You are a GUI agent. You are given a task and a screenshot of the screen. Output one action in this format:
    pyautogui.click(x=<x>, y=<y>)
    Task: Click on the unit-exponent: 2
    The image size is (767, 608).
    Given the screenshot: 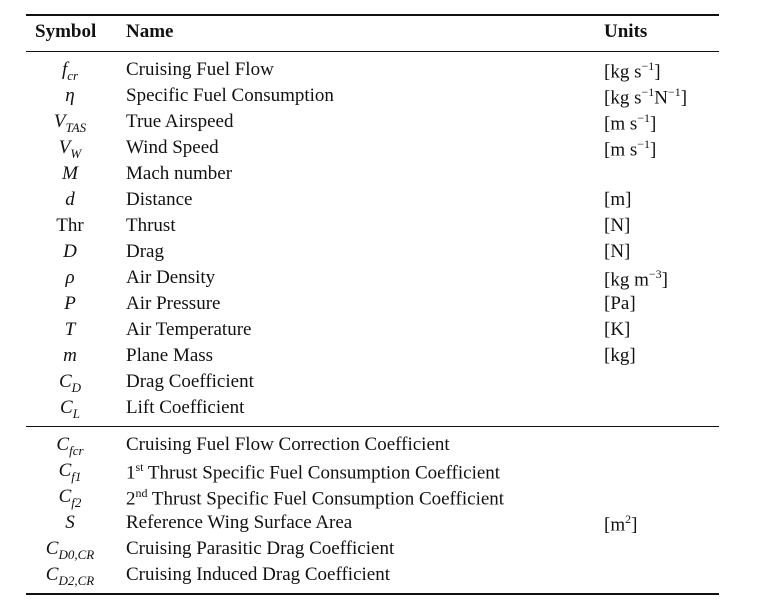 What is the action you would take?
    pyautogui.click(x=628, y=519)
    